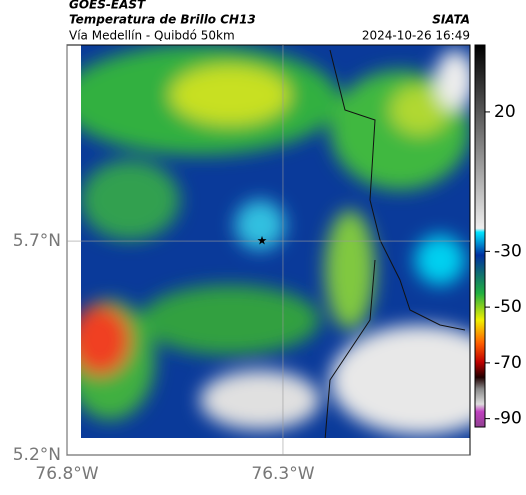  I want to click on lat-tick-label: 5.7°N, so click(37, 241).